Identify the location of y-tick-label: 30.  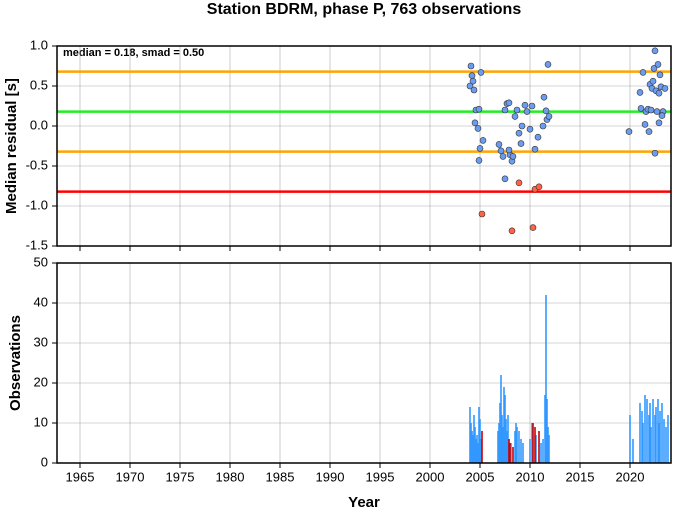
(41, 341).